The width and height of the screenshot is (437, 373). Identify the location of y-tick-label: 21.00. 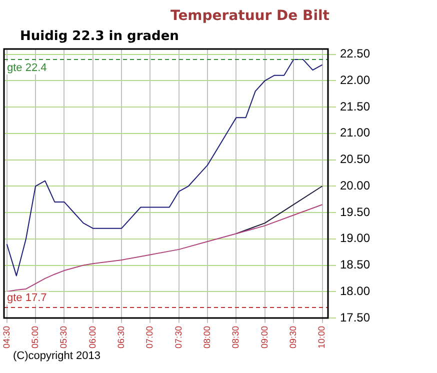
(355, 133).